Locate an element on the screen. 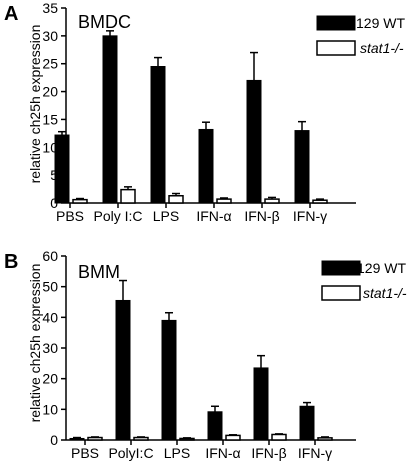 The width and height of the screenshot is (408, 468). y-tick-label: 60 is located at coordinates (50, 256).